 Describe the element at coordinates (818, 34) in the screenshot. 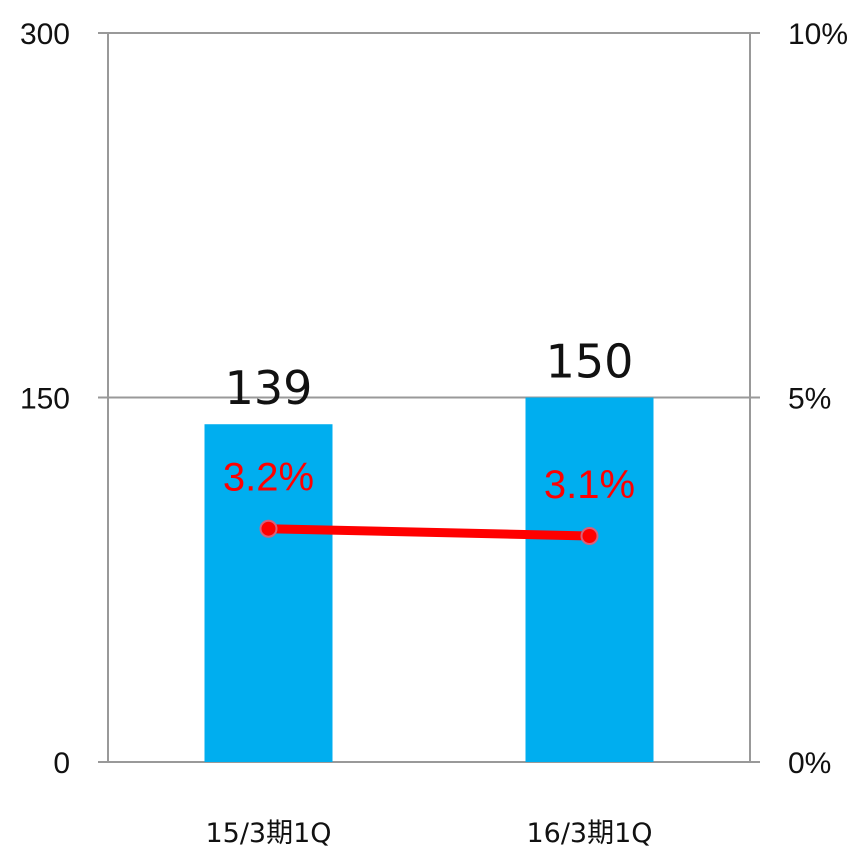

I see `right-tick-label: 10%` at that location.